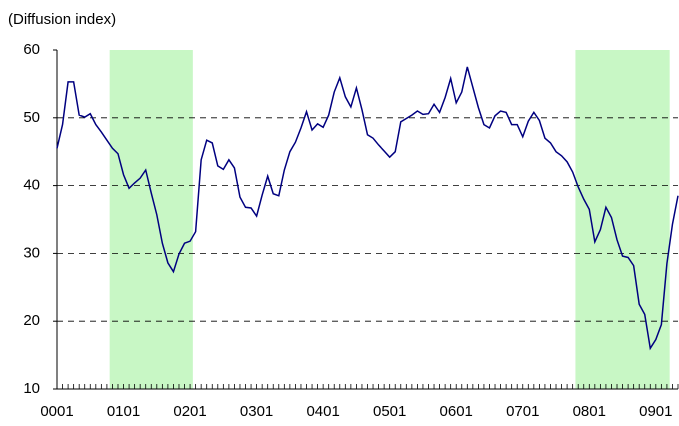  I want to click on y-tick-label: 10, so click(31, 388).